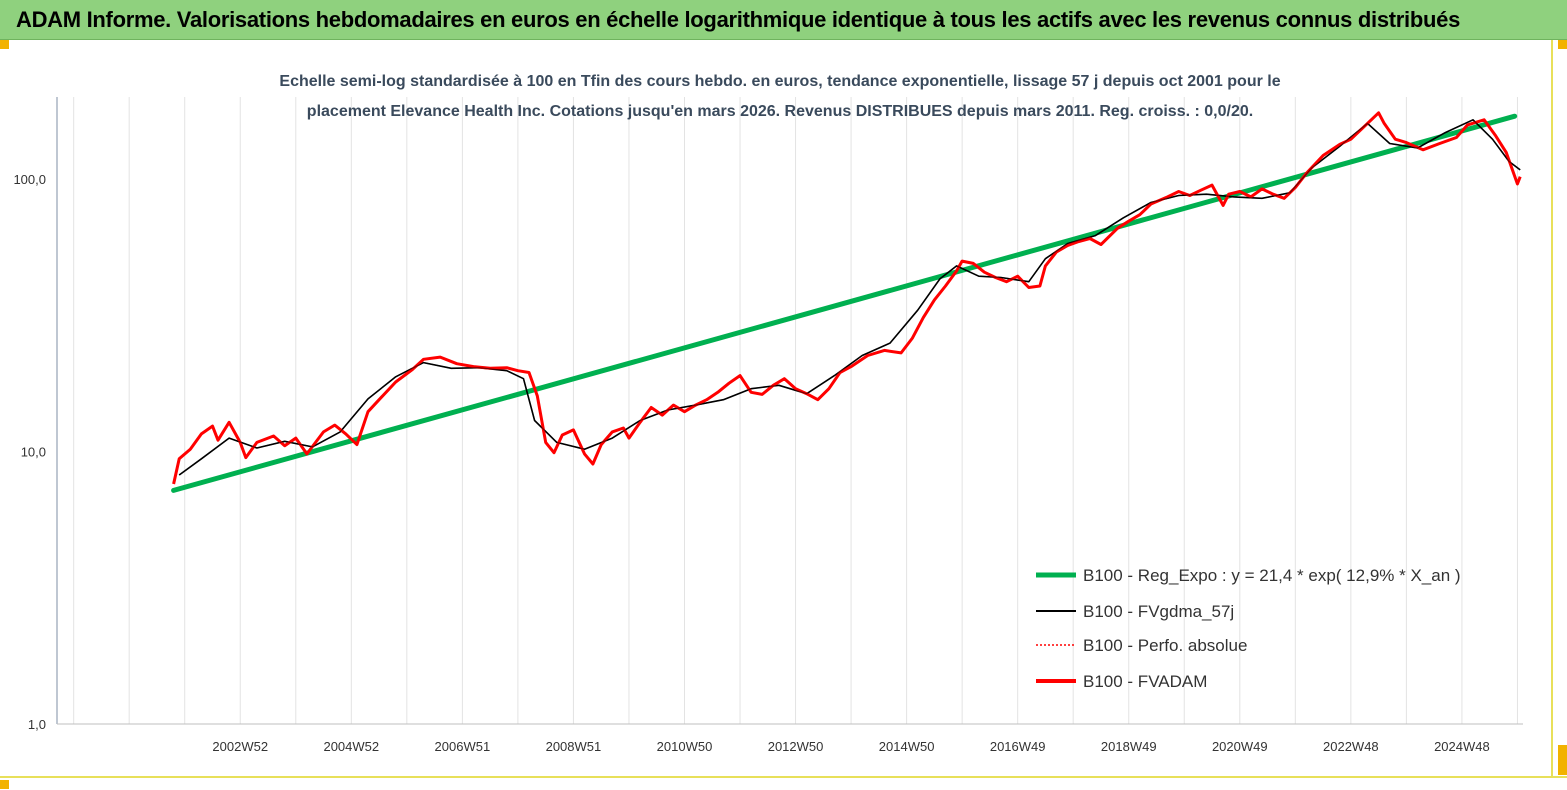  What do you see at coordinates (351, 746) in the screenshot?
I see `x-tick-label-1: 2004W52` at bounding box center [351, 746].